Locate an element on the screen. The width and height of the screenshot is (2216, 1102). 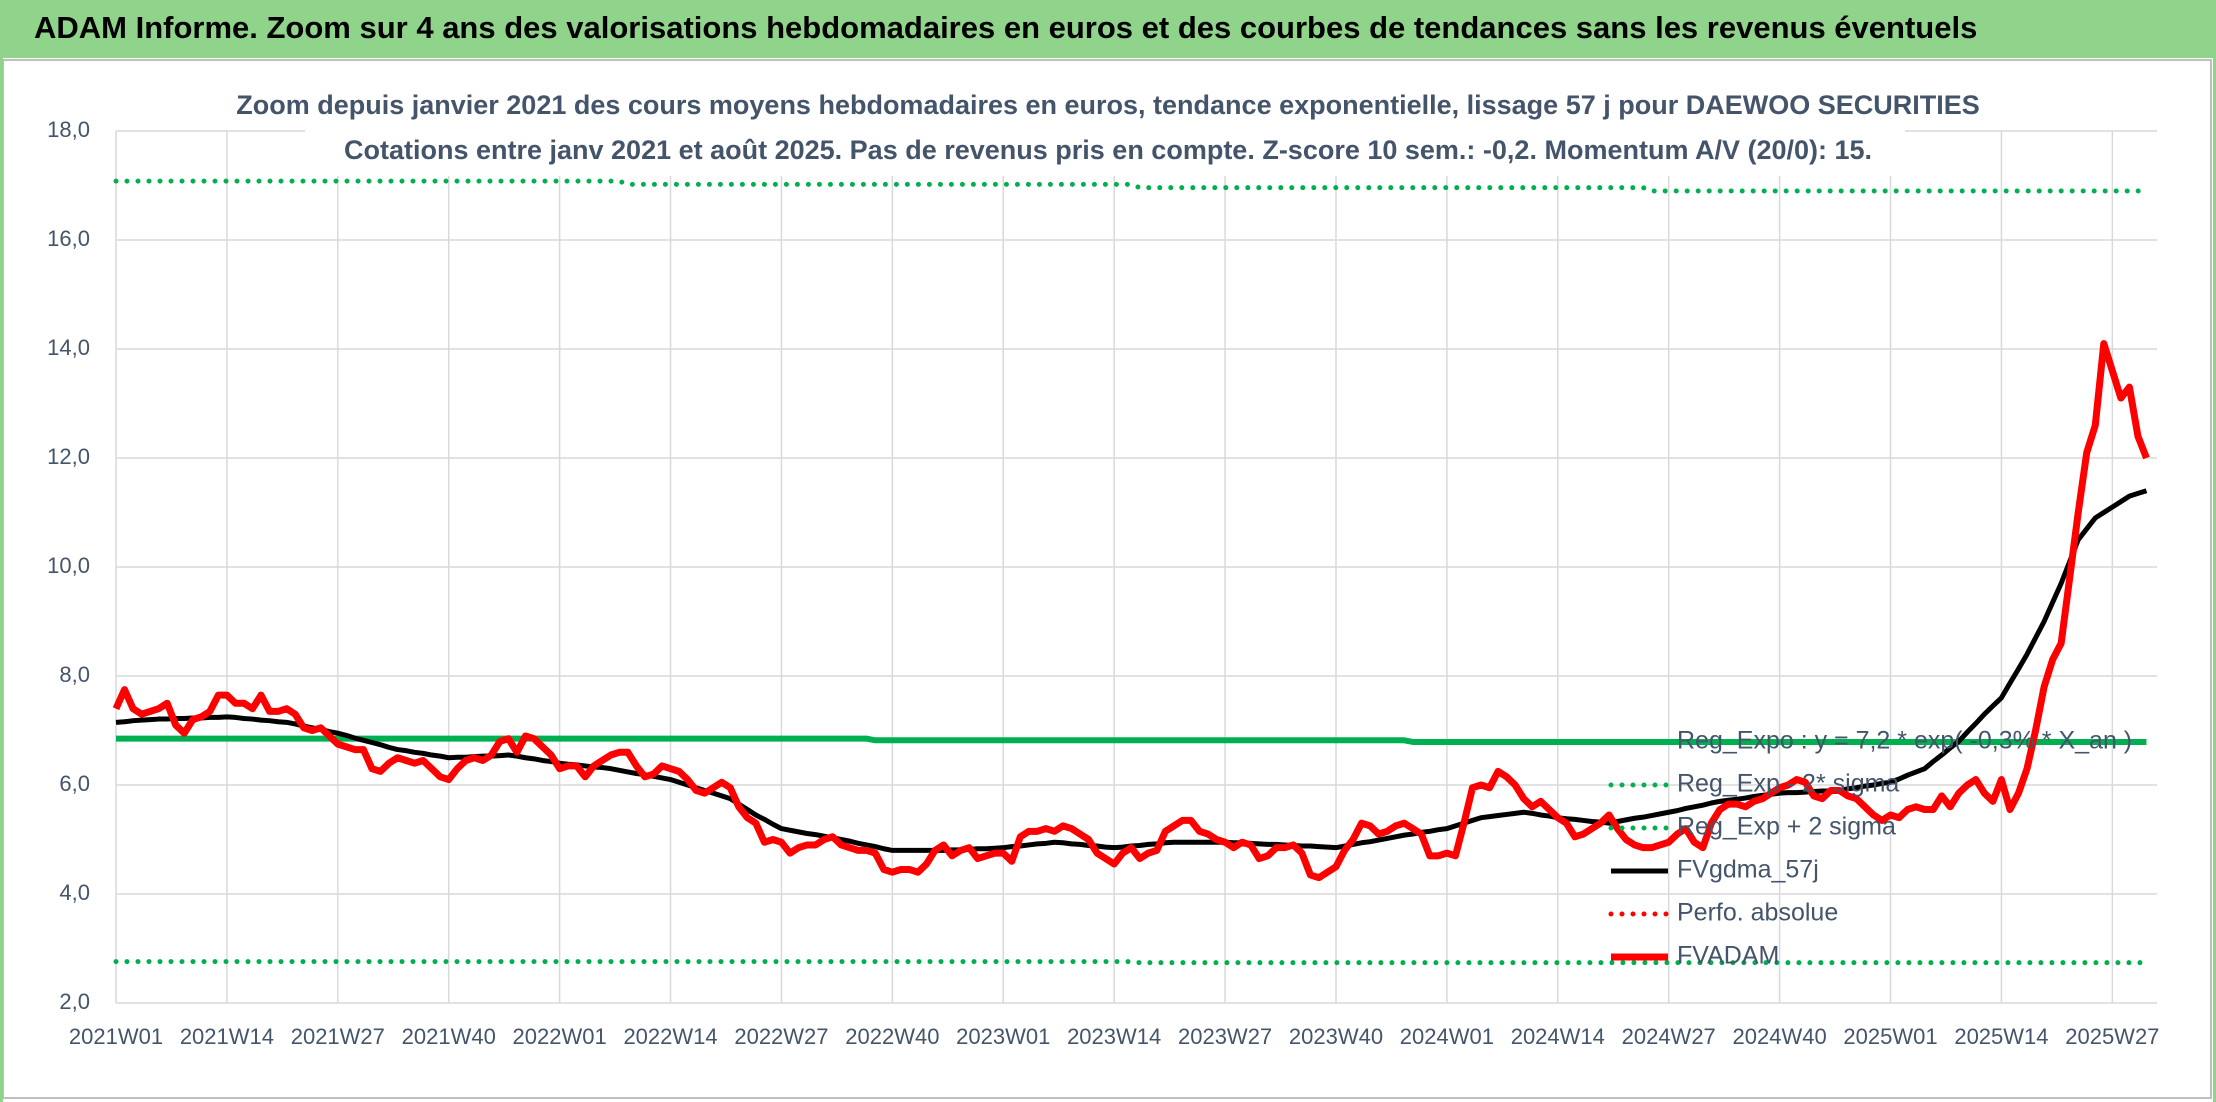
x-tick-label: 2024W27 is located at coordinates (1669, 1036).